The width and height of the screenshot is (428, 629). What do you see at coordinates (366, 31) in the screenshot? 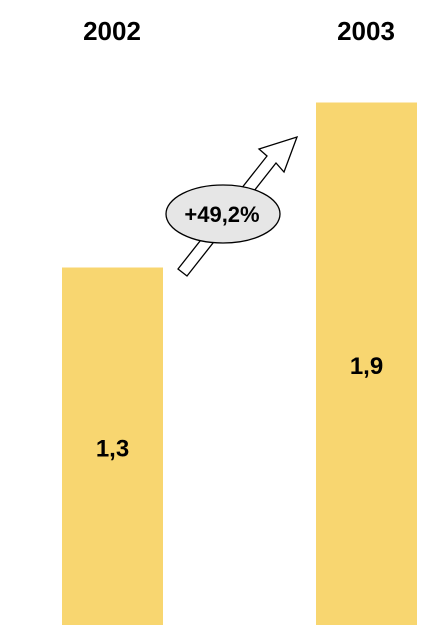
I see `category-label-2003: 2003` at bounding box center [366, 31].